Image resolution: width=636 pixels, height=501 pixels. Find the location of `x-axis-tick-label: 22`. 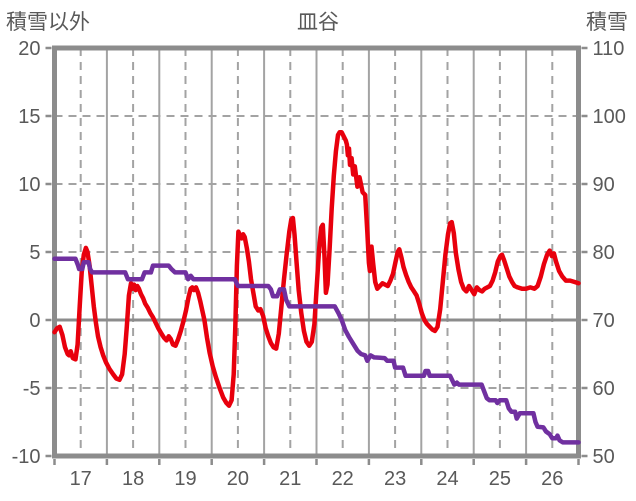

x-axis-tick-label: 22 is located at coordinates (343, 479).